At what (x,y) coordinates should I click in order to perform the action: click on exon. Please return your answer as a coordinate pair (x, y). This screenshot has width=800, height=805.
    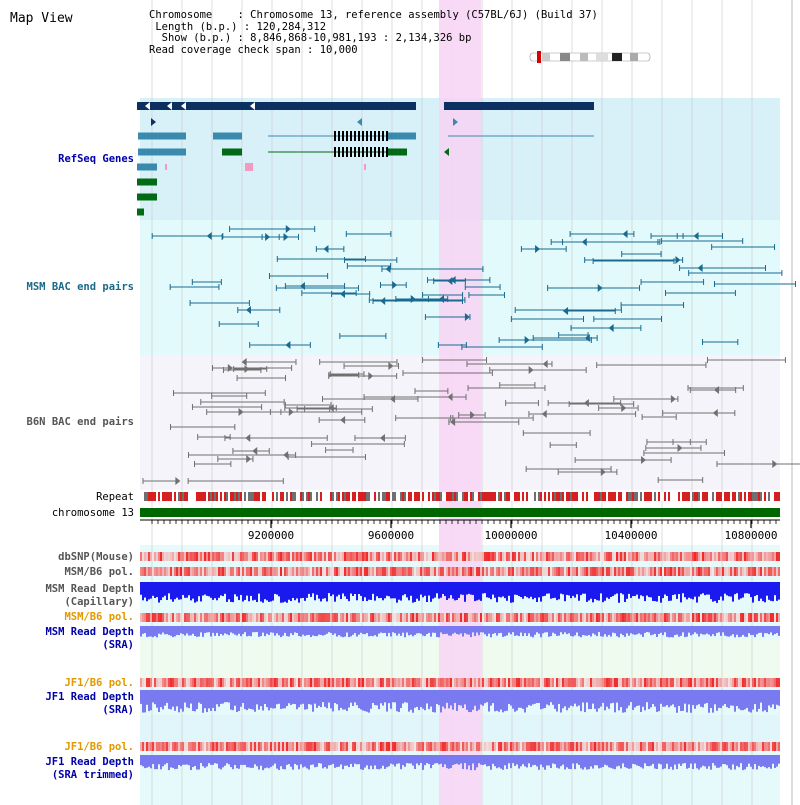
    Looking at the image, I should click on (347, 152).